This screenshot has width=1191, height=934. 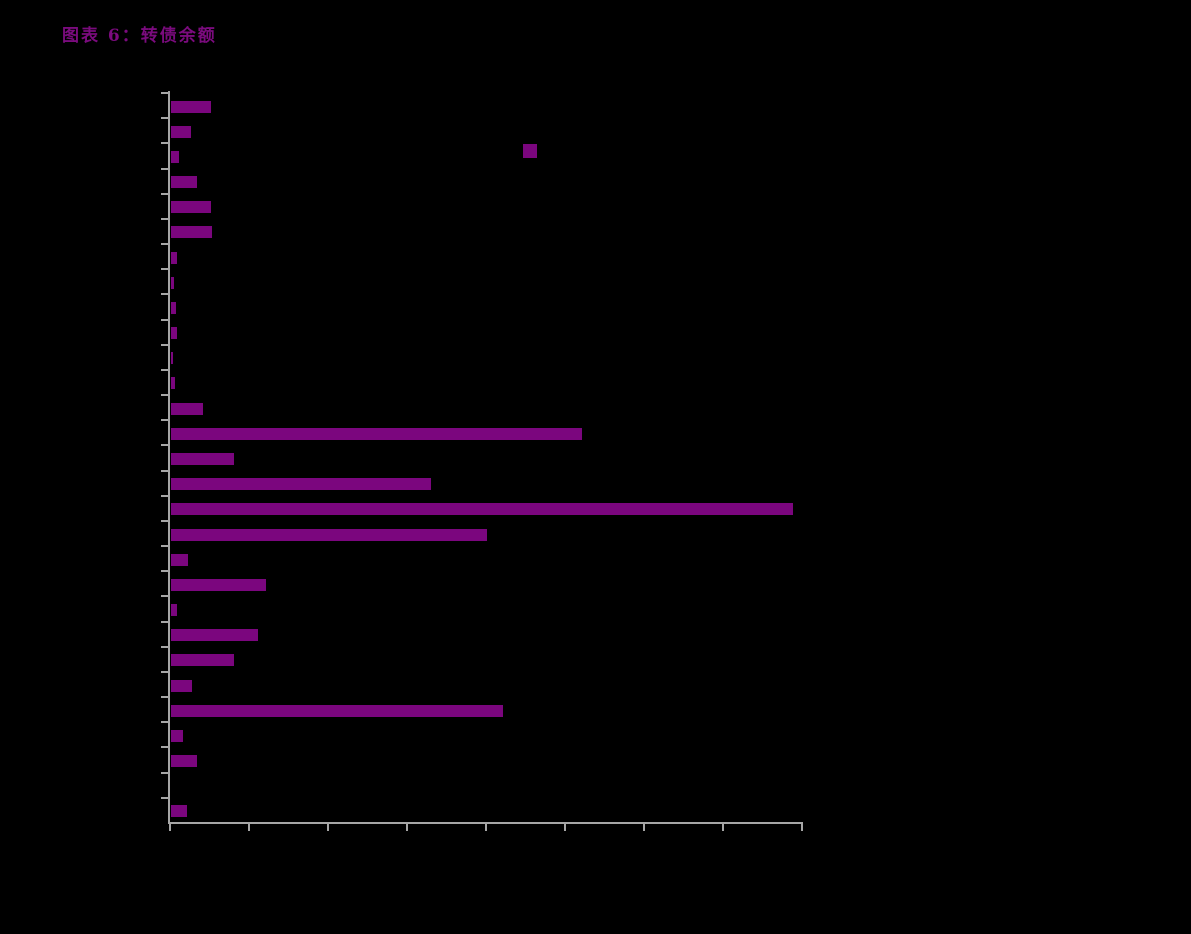 I want to click on legend-marker, so click(x=530, y=151).